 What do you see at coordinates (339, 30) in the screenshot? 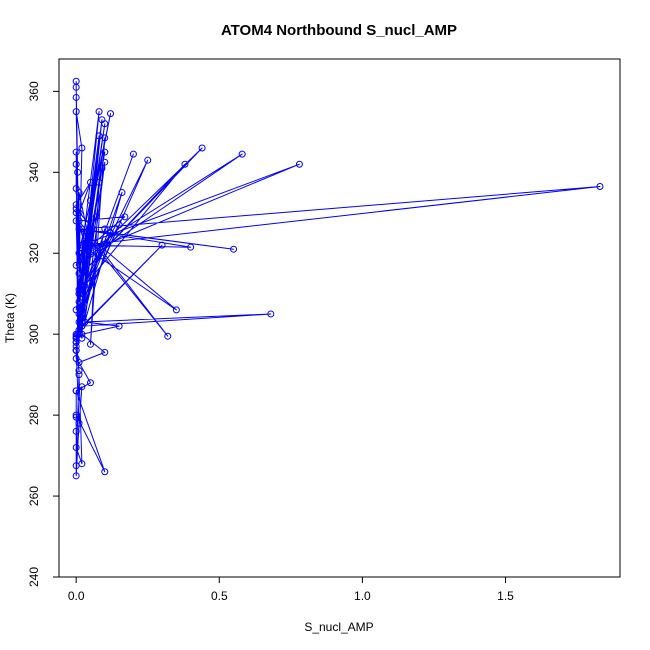
I see `chart-title: ATOM4 Northbound S_nucl_AMP` at bounding box center [339, 30].